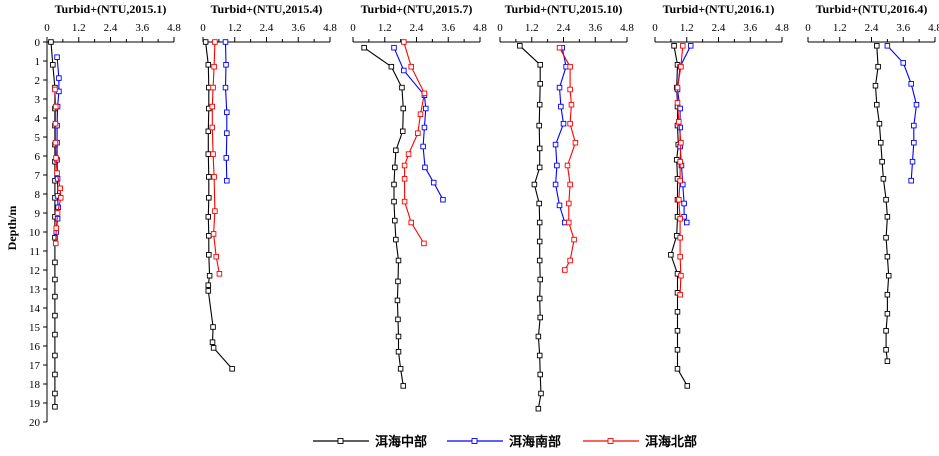 Image resolution: width=939 pixels, height=456 pixels. What do you see at coordinates (38, 214) in the screenshot?
I see `depth-tick-label: 9` at bounding box center [38, 214].